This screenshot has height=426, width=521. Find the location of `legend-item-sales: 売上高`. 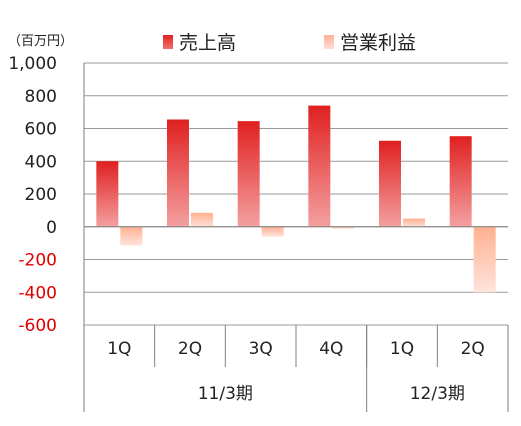

legend-item-sales: 売上高 is located at coordinates (199, 41).